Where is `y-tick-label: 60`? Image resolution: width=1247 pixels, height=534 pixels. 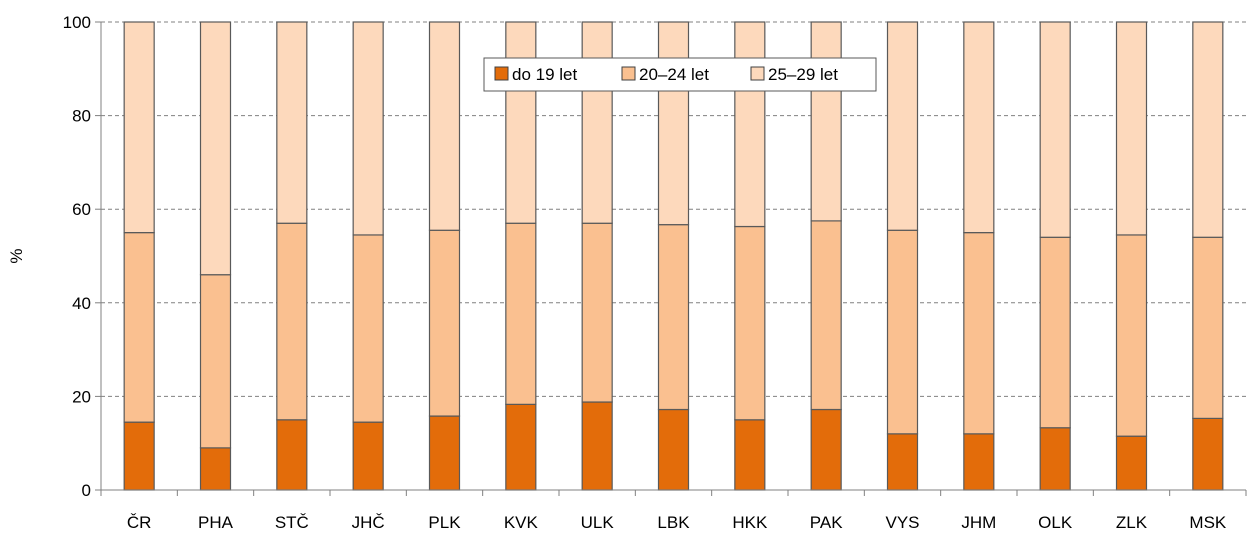 y-tick-label: 60 is located at coordinates (81, 209).